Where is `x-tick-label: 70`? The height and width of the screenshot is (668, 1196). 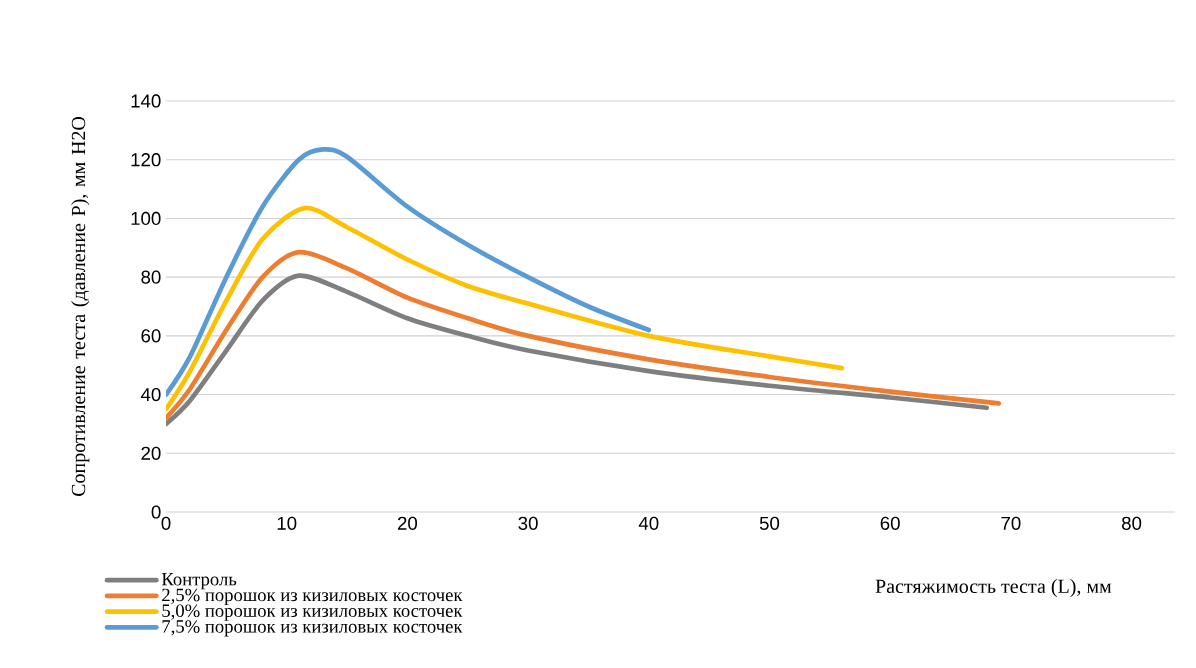
x-tick-label: 70 is located at coordinates (1011, 523).